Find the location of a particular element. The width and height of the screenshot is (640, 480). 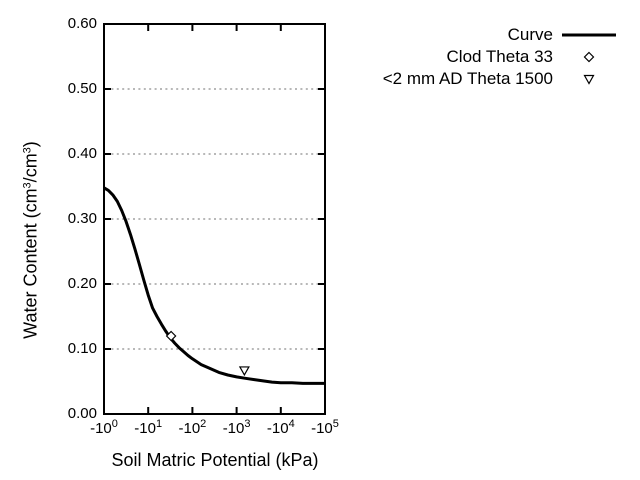

legend-label: Curve is located at coordinates (530, 34).